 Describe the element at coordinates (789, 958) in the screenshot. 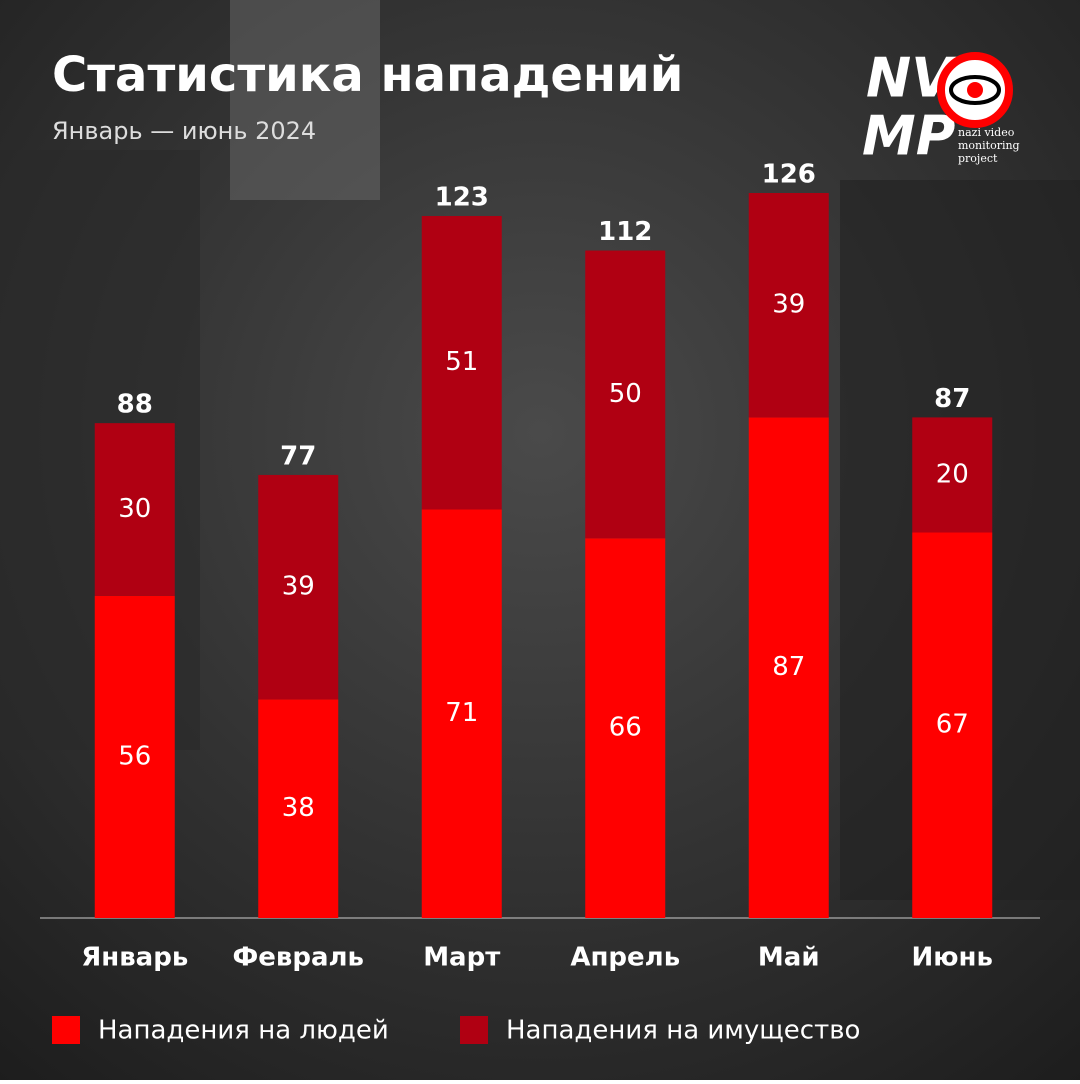

I see `x-tick-label: Май` at that location.